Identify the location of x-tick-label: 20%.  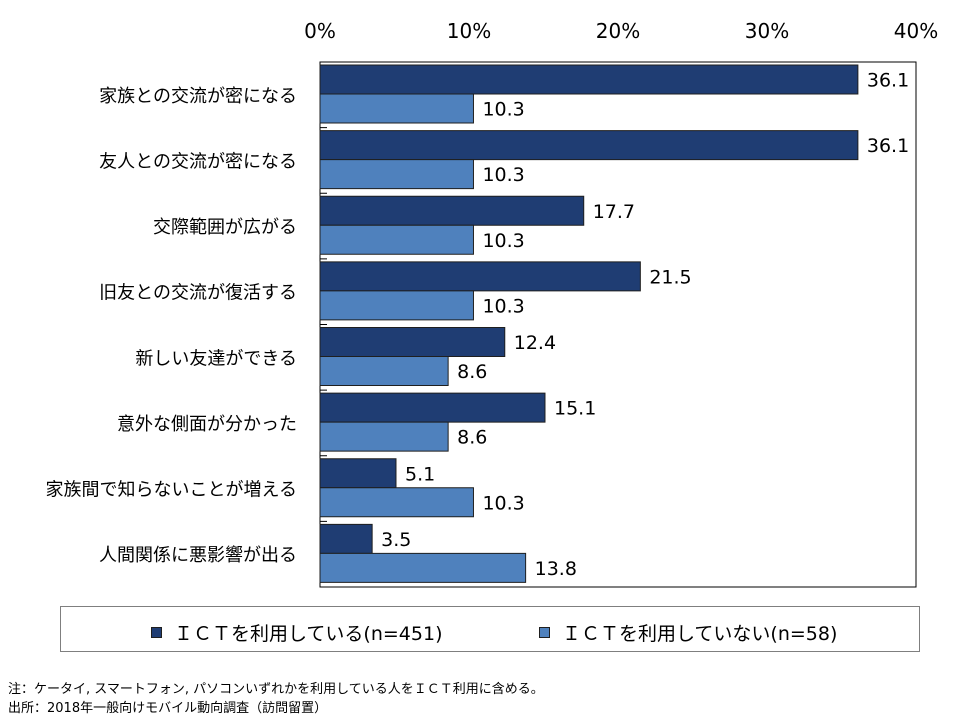
(618, 31).